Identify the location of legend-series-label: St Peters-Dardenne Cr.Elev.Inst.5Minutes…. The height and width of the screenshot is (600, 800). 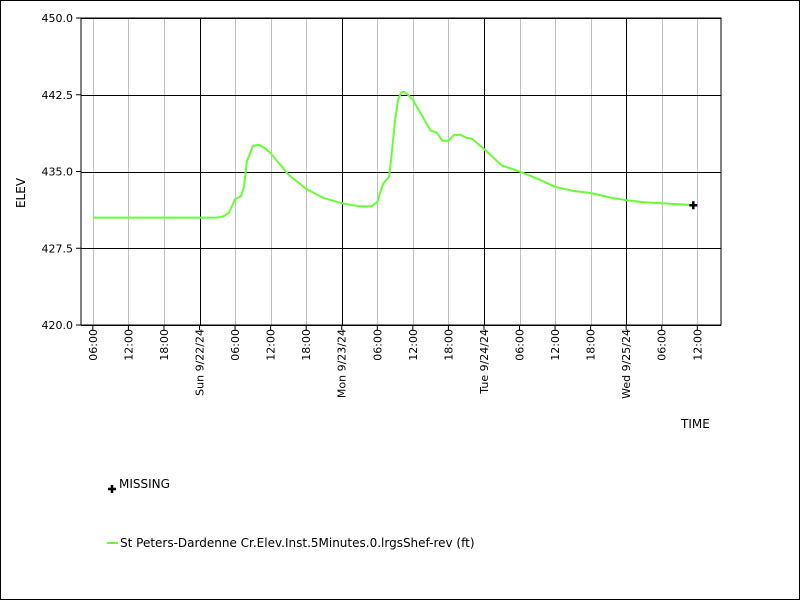
(297, 543).